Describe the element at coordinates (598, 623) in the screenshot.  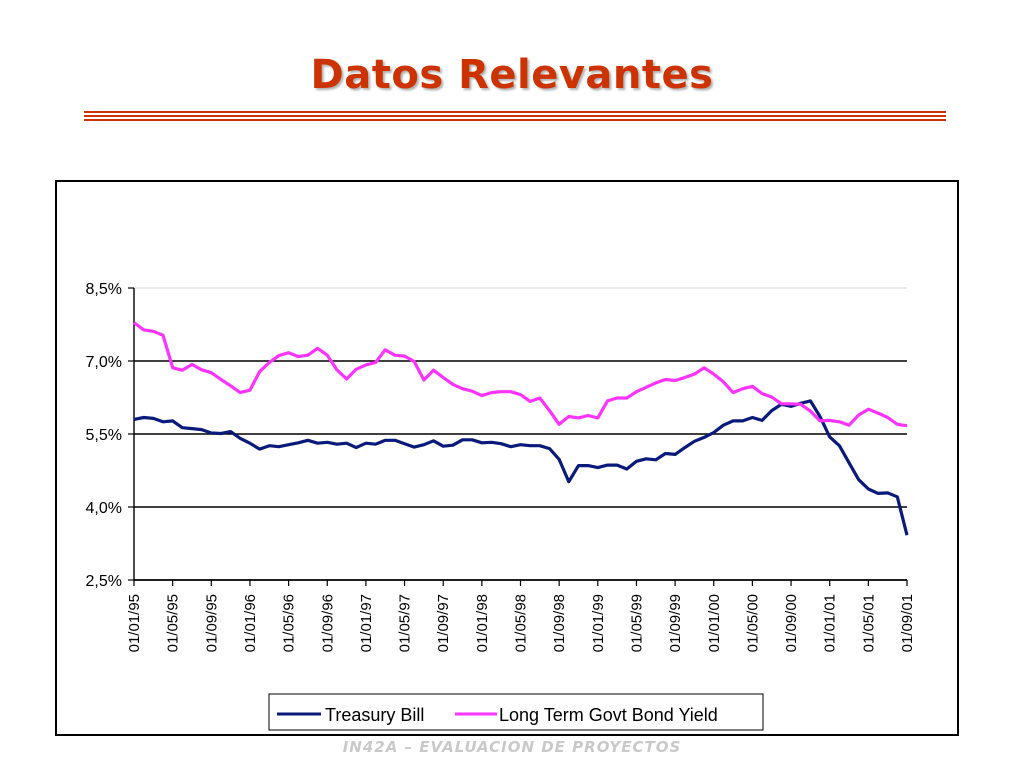
I see `x-tick-label: 01/01/99` at that location.